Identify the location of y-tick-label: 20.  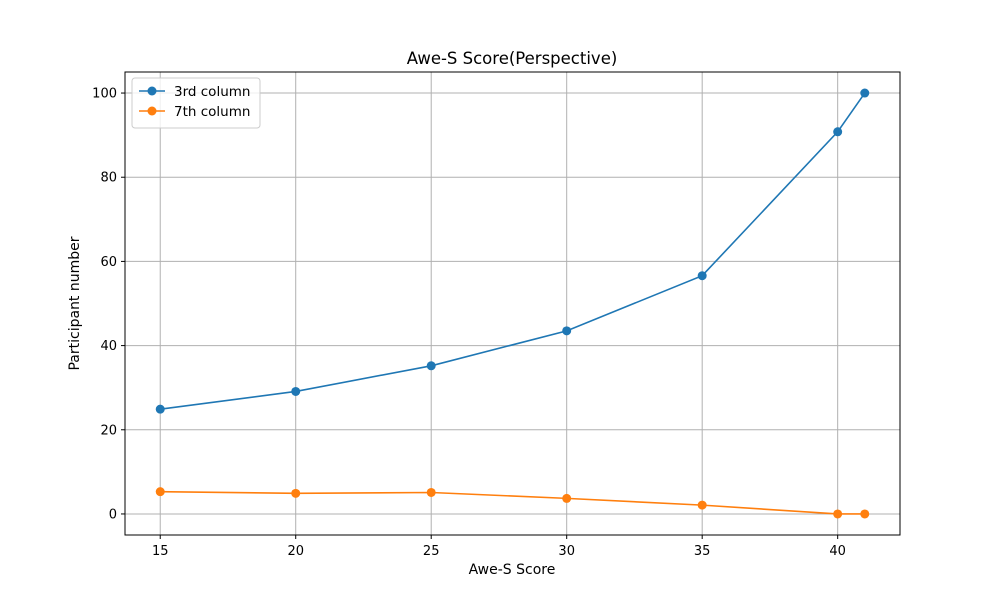
(108, 430).